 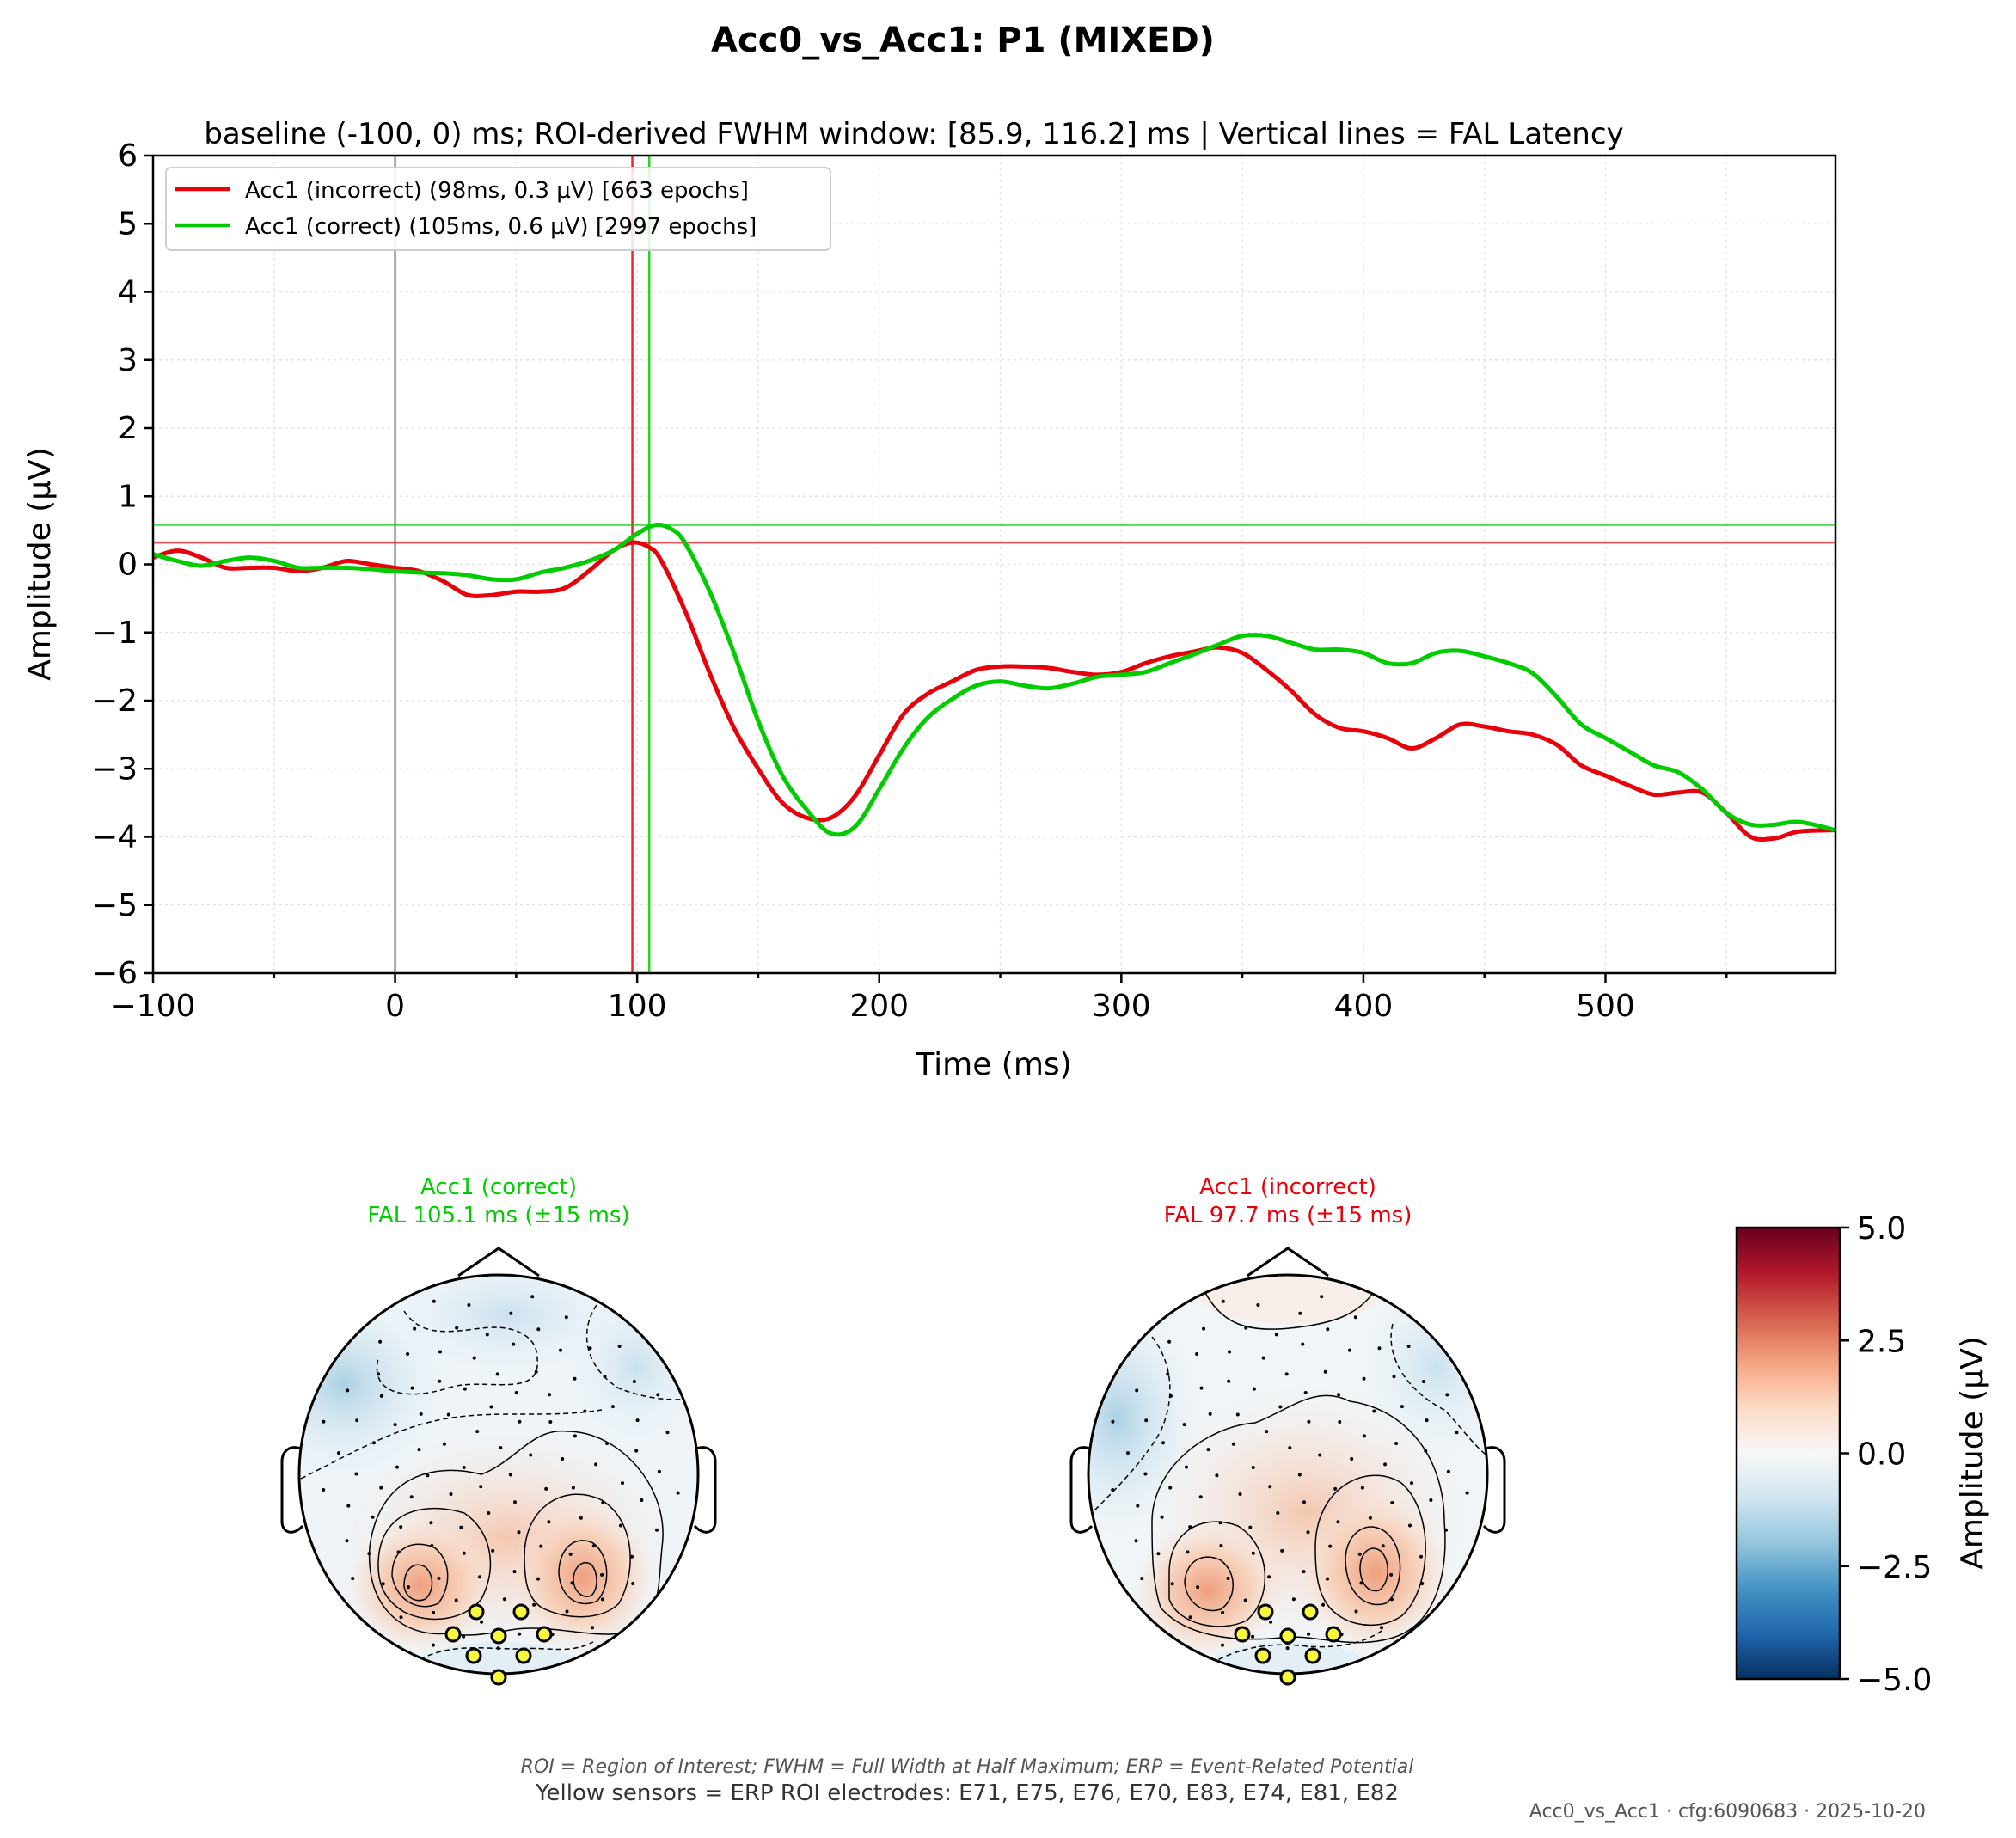 What do you see at coordinates (1886, 1455) in the screenshot?
I see `colorbar-ticks: 5.0 2.5 0.0 −2.5 −5.0` at bounding box center [1886, 1455].